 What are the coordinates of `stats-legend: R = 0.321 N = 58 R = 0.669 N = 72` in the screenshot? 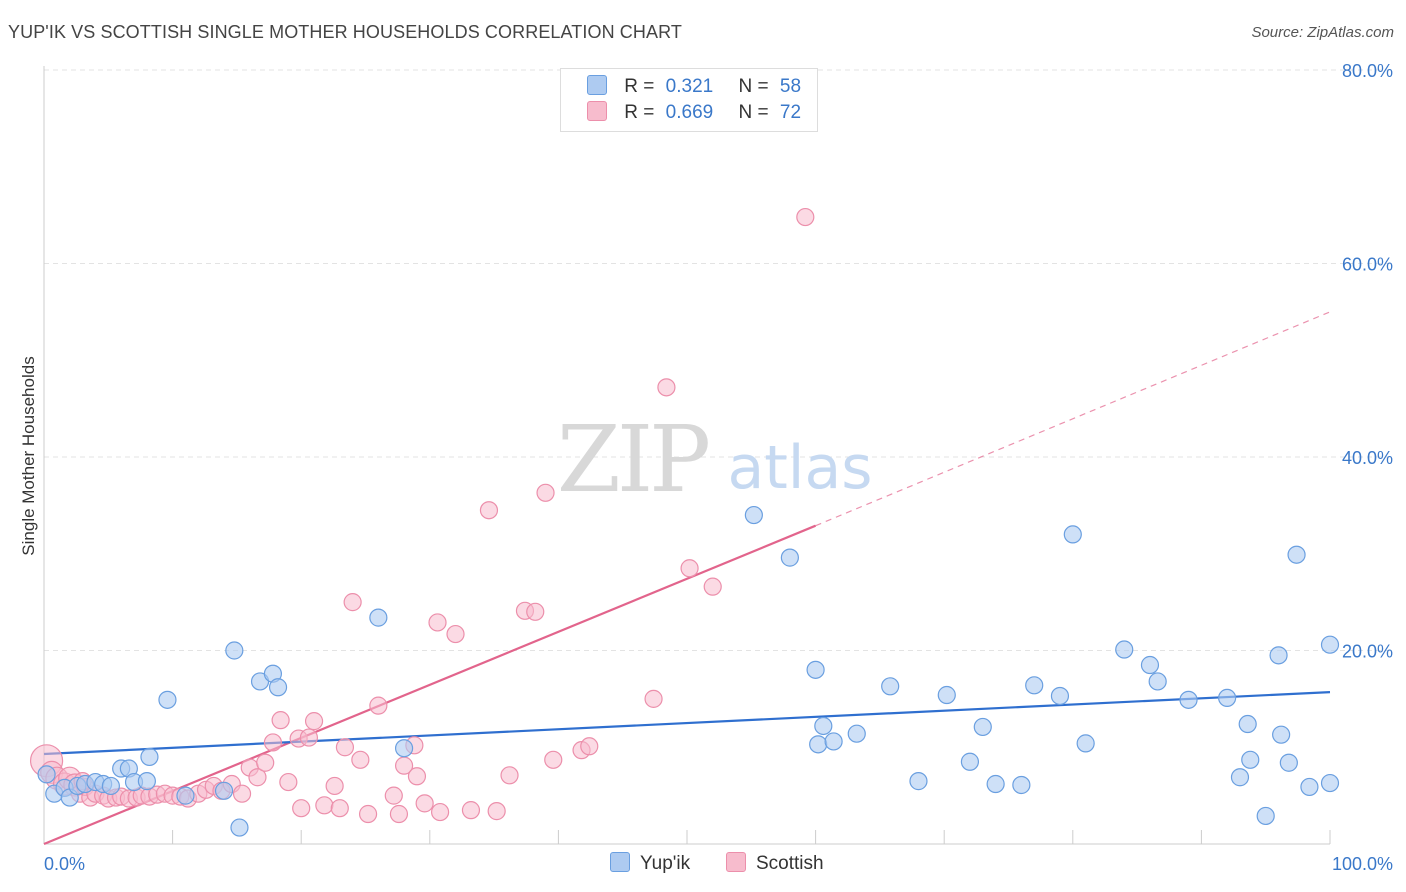 It's located at (689, 100).